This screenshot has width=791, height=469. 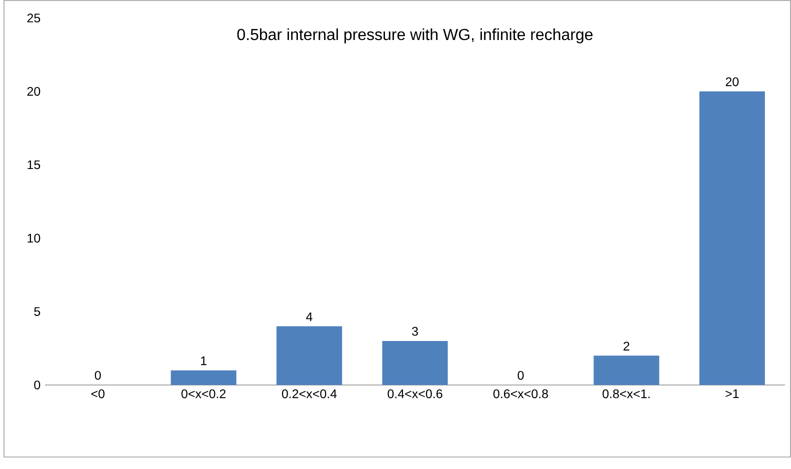 What do you see at coordinates (415, 393) in the screenshot?
I see `x-tick-label: 0.4<x<0.6` at bounding box center [415, 393].